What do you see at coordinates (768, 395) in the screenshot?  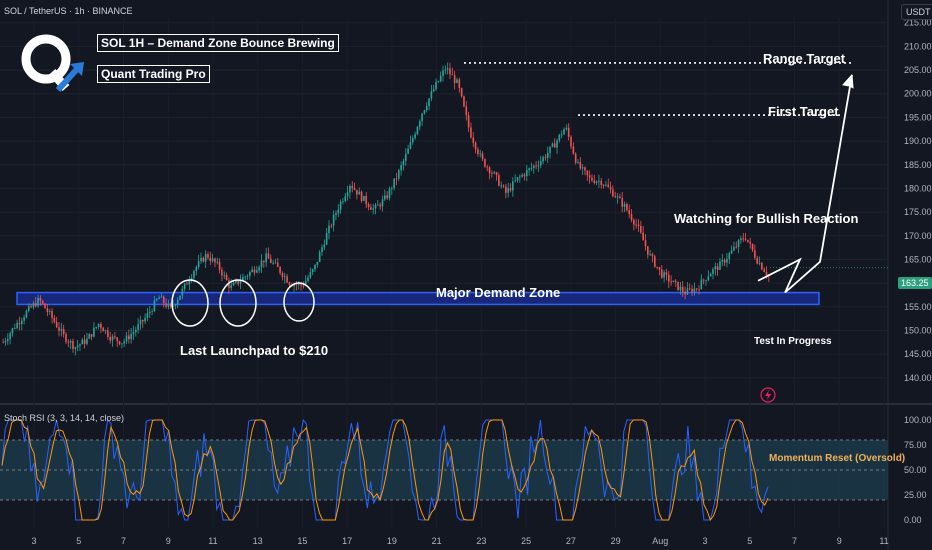 I see `lightning-icon` at bounding box center [768, 395].